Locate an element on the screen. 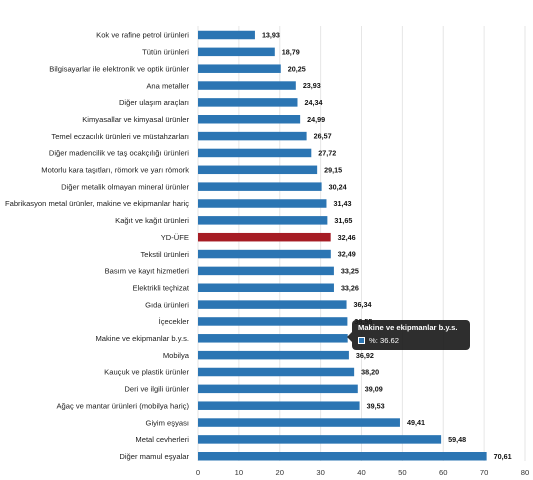 Image resolution: width=533 pixels, height=480 pixels. x-tick-label: 50 is located at coordinates (402, 472).